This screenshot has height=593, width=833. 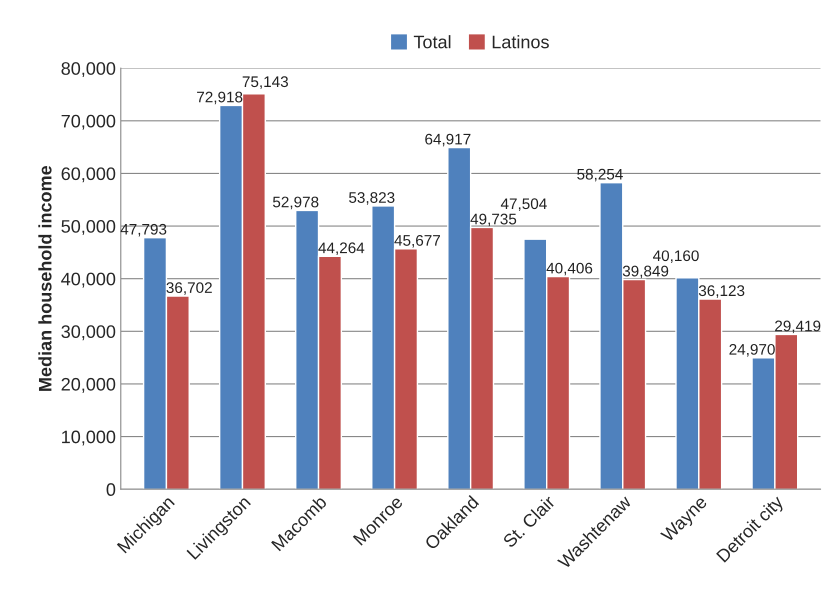 I want to click on data-label: 49,735, so click(x=493, y=220).